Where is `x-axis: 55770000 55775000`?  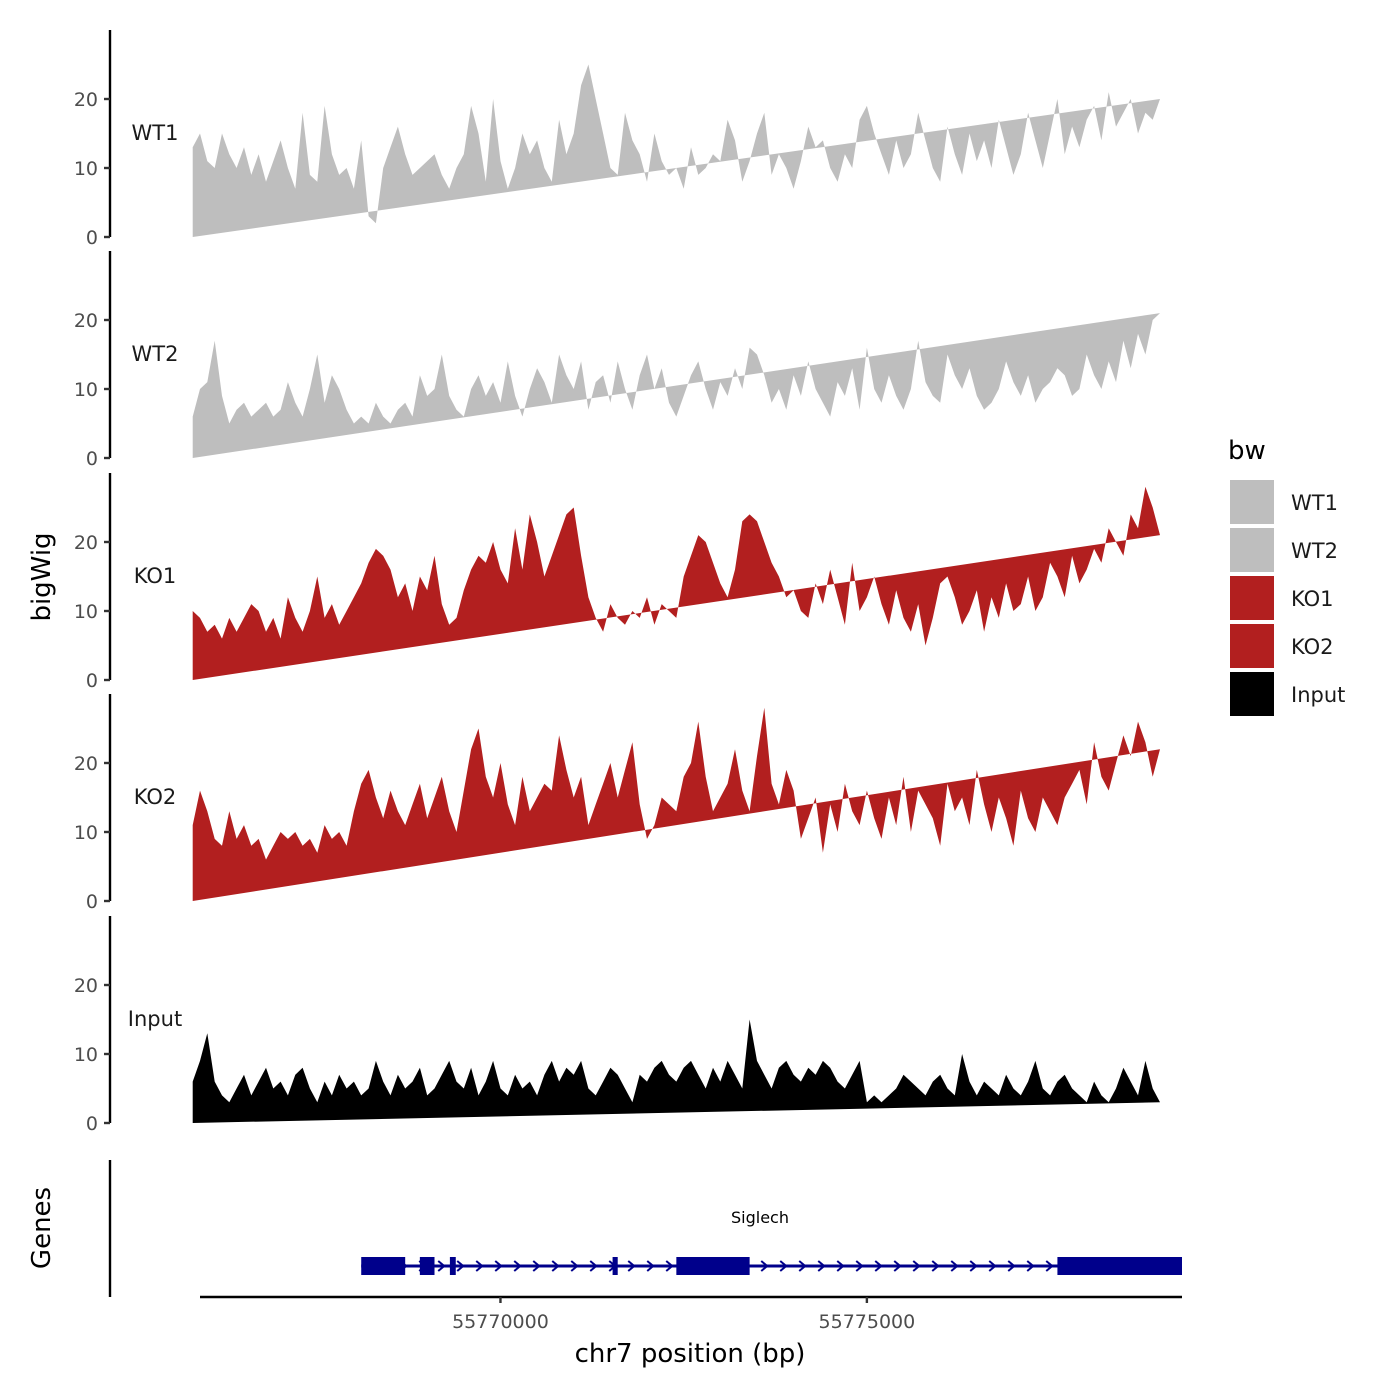
x-axis: 55770000 55775000 is located at coordinates (691, 1314).